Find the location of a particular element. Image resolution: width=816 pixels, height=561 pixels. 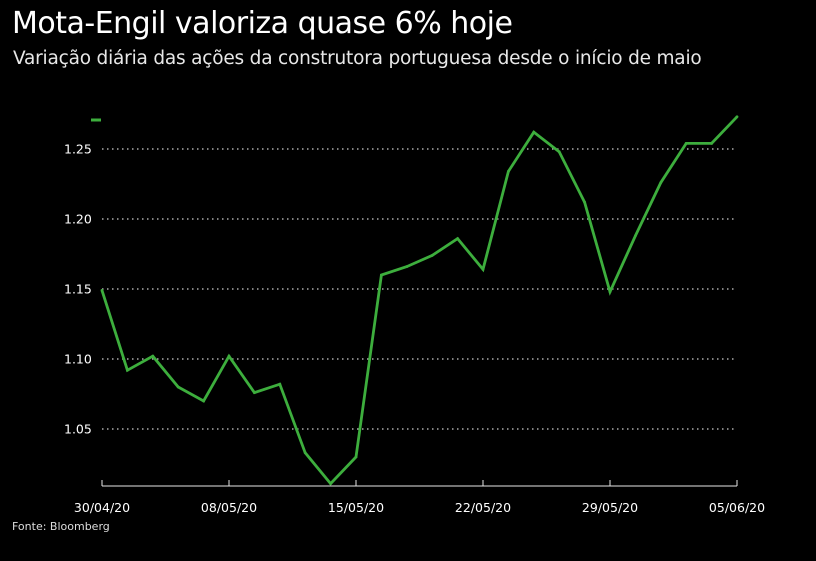

x-tick-label: 22/05/20 is located at coordinates (483, 507).